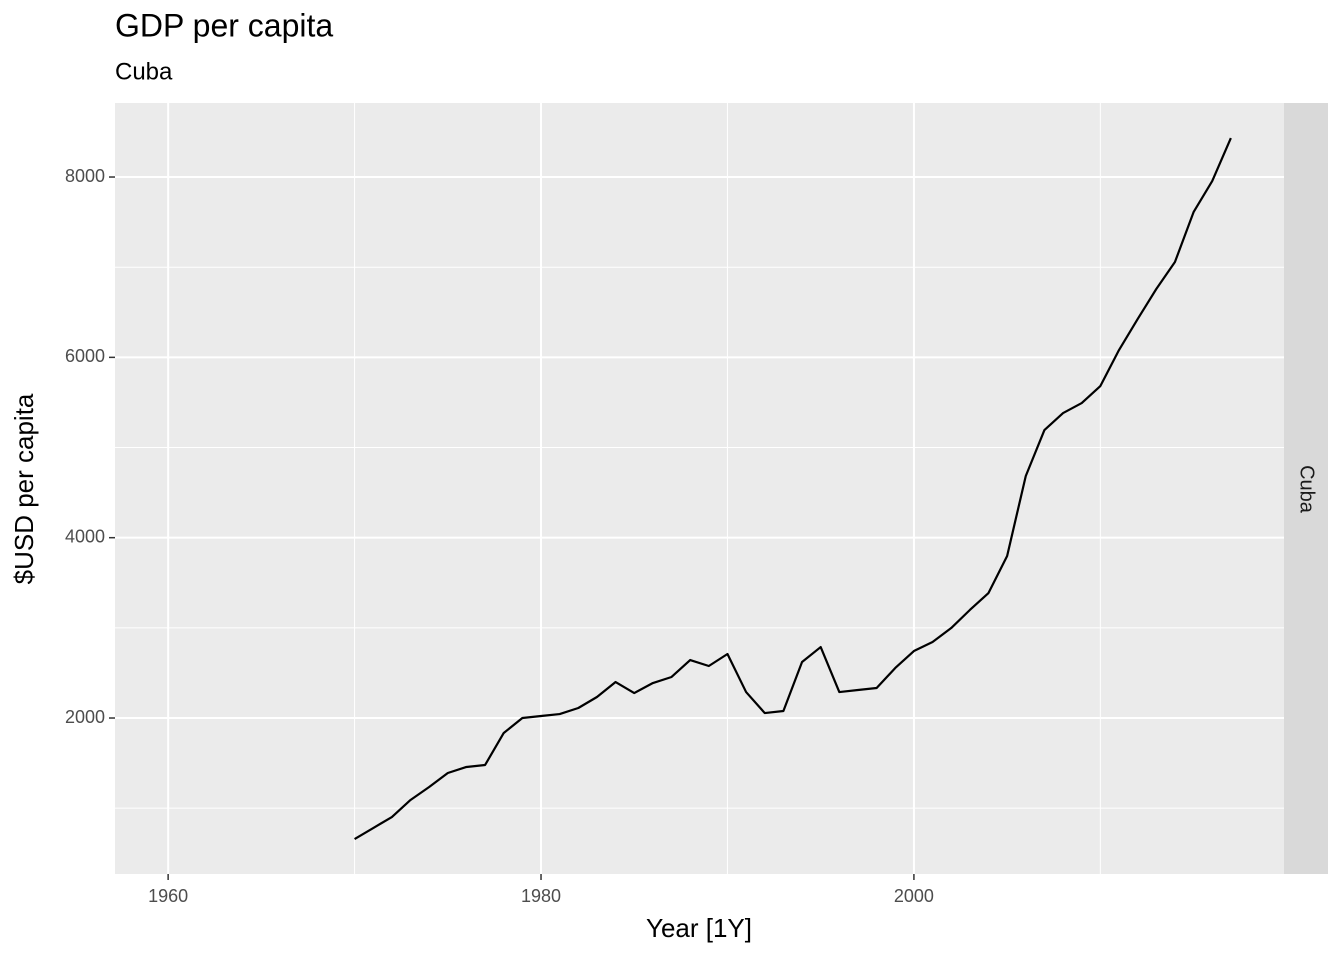  What do you see at coordinates (85, 717) in the screenshot?
I see `y-tick-label: 2000` at bounding box center [85, 717].